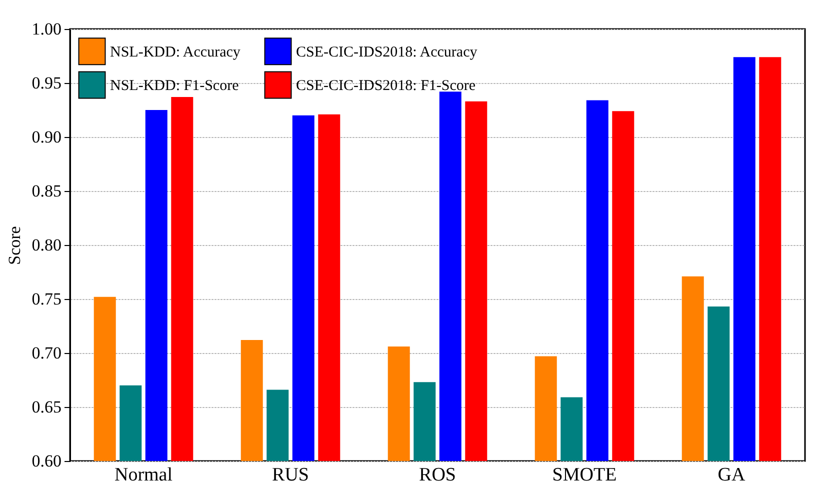 The image size is (826, 498). Describe the element at coordinates (584, 475) in the screenshot. I see `x-tick-label: SMOTE` at that location.